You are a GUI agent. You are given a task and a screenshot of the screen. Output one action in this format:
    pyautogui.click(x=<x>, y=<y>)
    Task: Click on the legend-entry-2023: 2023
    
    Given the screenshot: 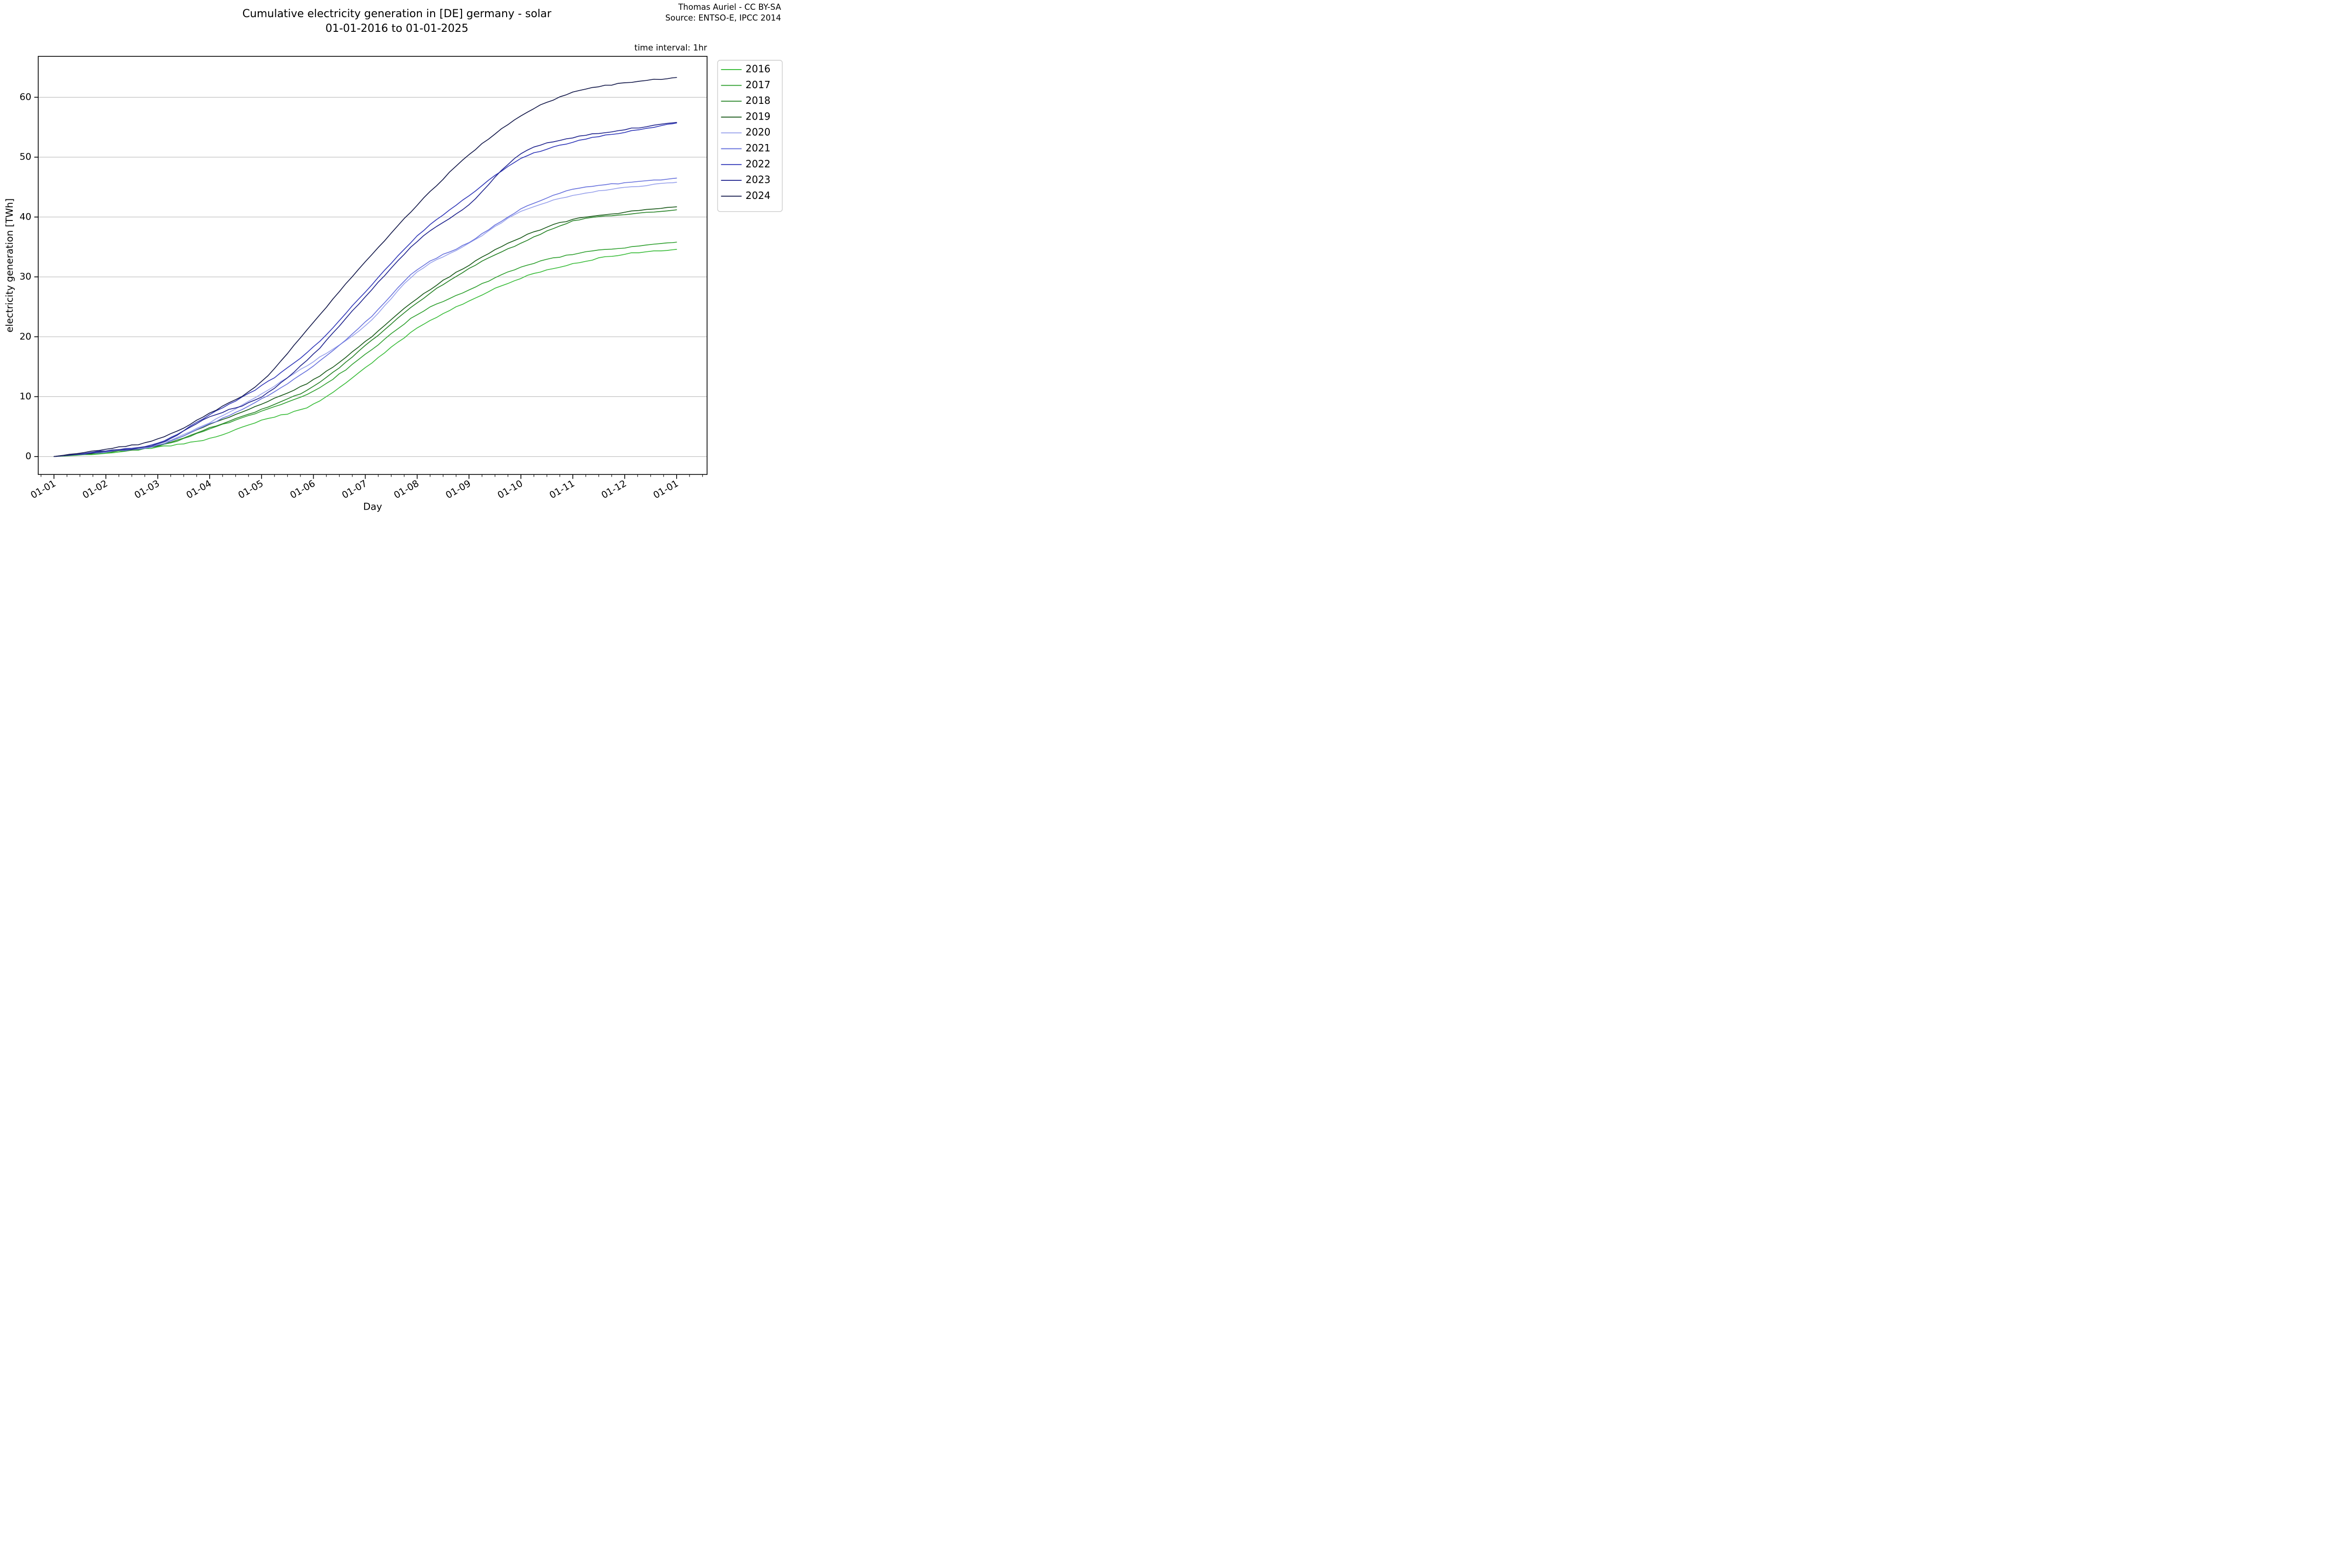 What is the action you would take?
    pyautogui.click(x=746, y=180)
    